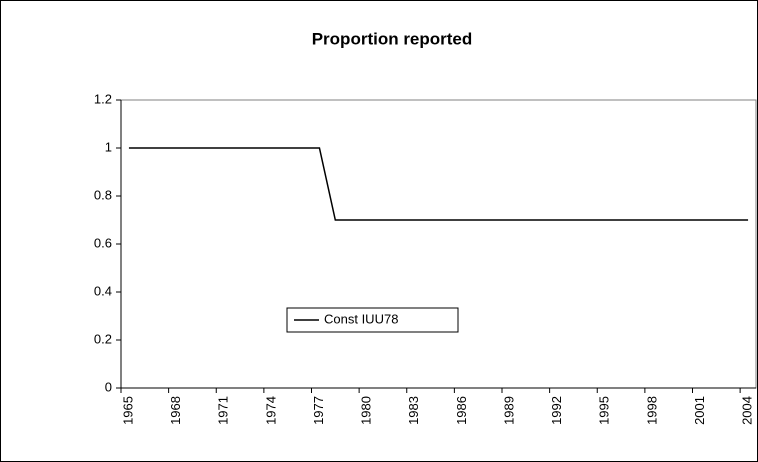 The width and height of the screenshot is (758, 462). Describe the element at coordinates (699, 410) in the screenshot. I see `x-tick-label: 2001` at that location.